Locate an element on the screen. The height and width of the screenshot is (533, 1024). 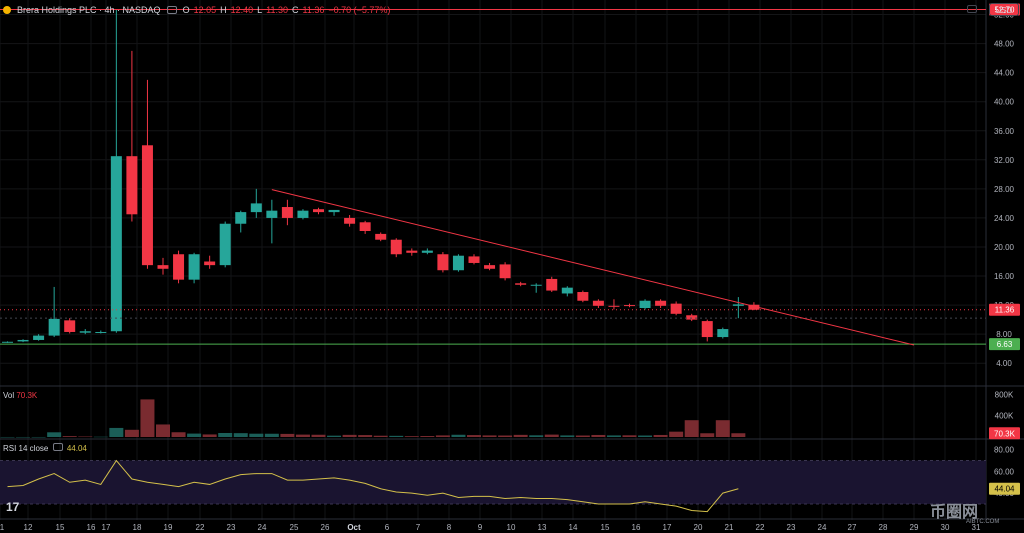
time-tick-label: 13 is located at coordinates (542, 527).